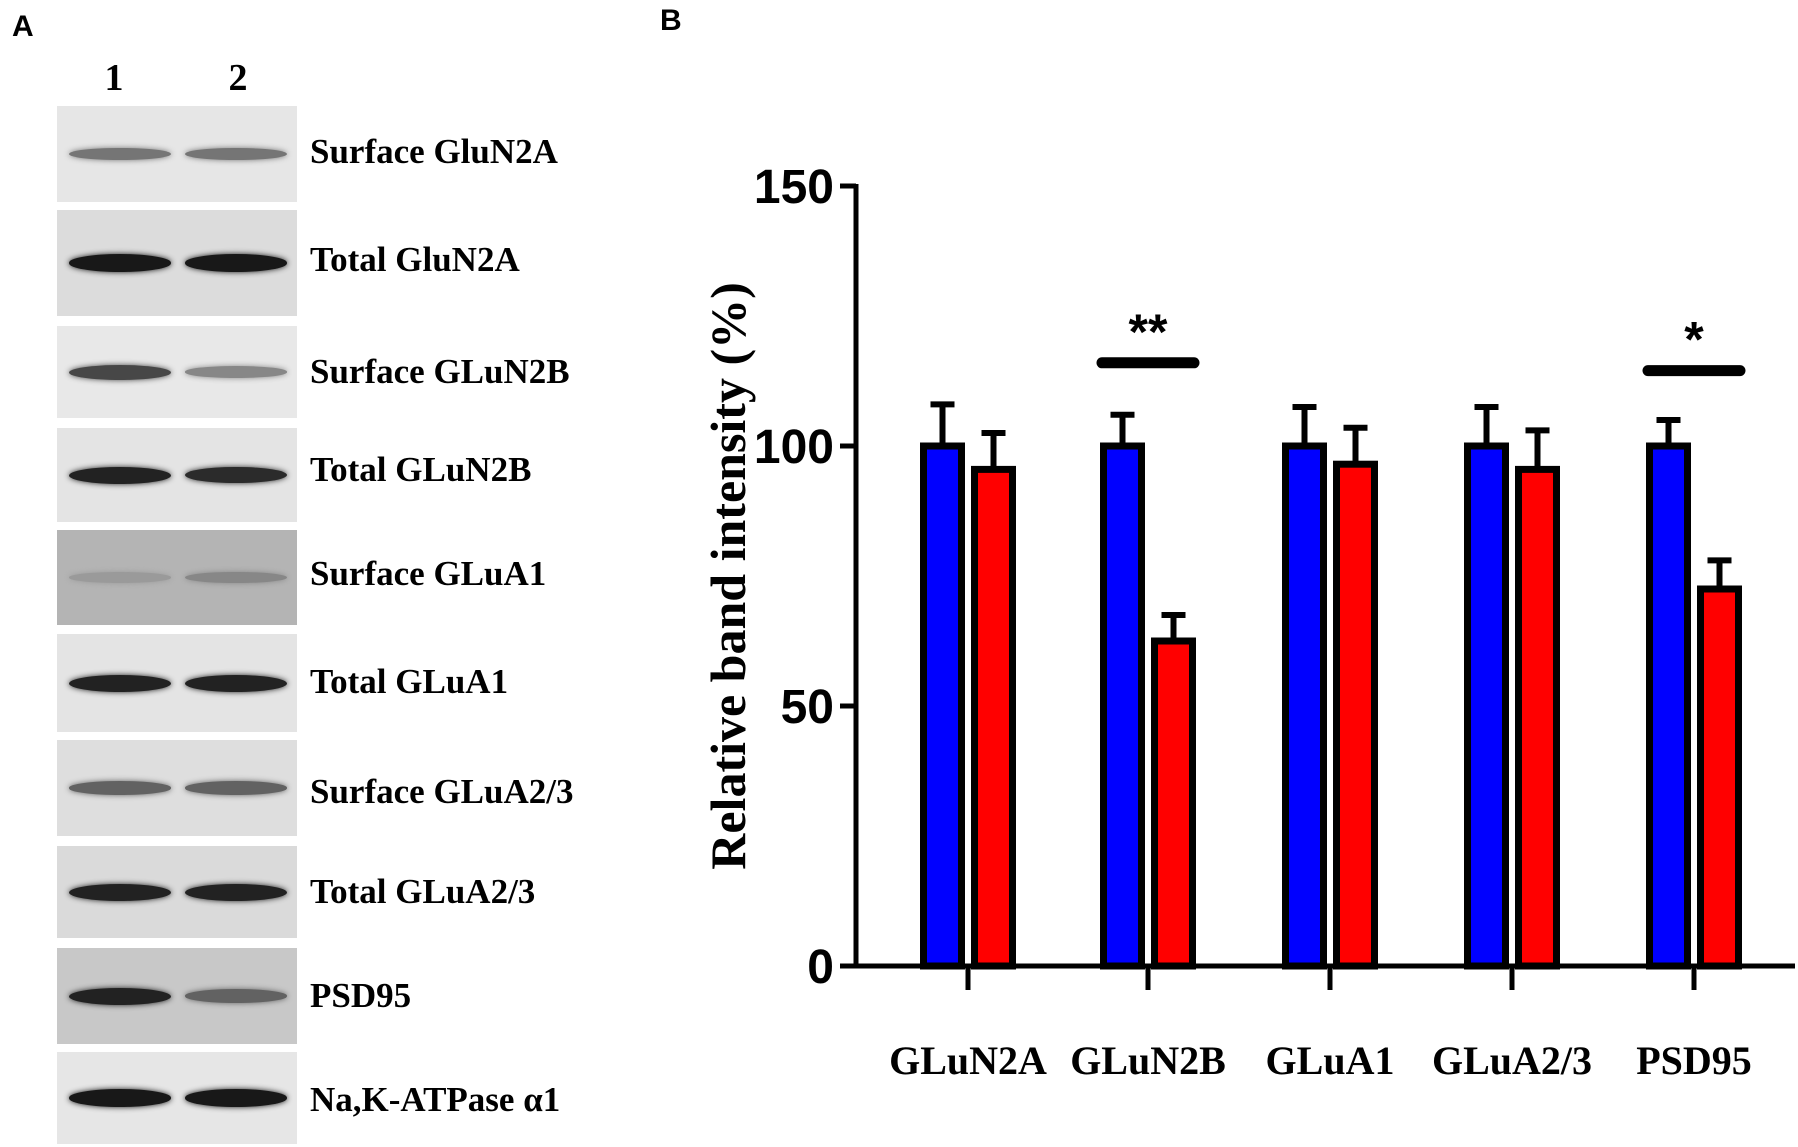 This screenshot has width=1798, height=1147. Describe the element at coordinates (361, 995) in the screenshot. I see `blot-row-label: PSD95` at that location.